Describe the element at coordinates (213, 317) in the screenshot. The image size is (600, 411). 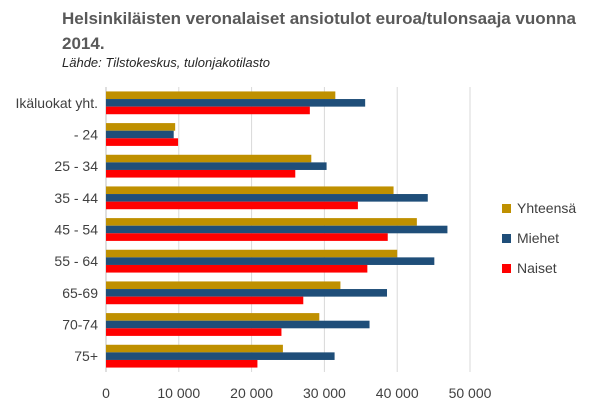
I see `bar-yhteensä-7` at that location.